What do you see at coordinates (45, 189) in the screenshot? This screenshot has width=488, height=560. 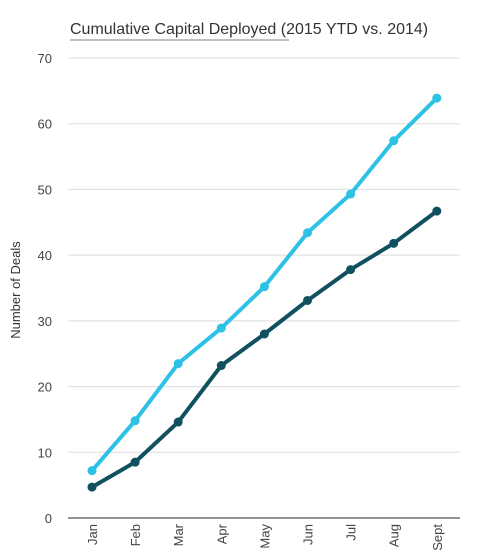 I see `y-tick-label-50: 50` at bounding box center [45, 189].